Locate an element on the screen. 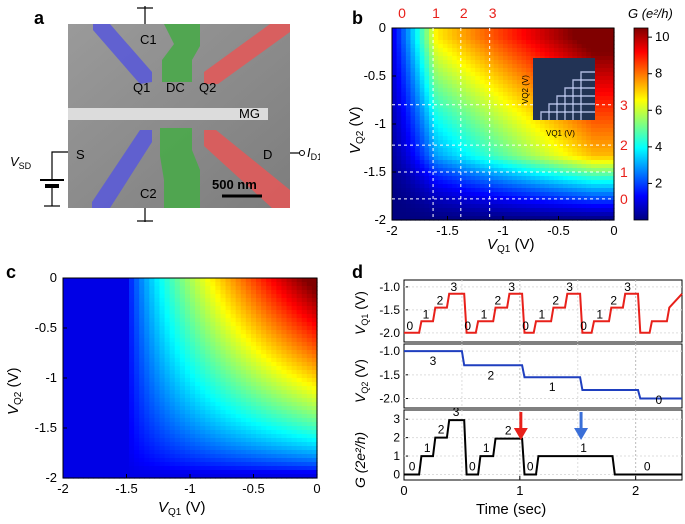 The width and height of the screenshot is (685, 524). y-tick-label: 1 is located at coordinates (396, 456).